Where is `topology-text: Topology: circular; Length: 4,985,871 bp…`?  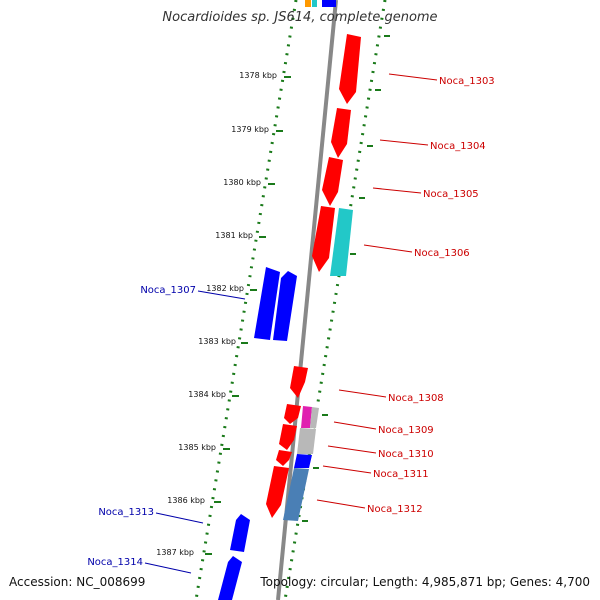
topology-text: Topology: circular; Length: 4,985,871 bp… is located at coordinates (425, 582).